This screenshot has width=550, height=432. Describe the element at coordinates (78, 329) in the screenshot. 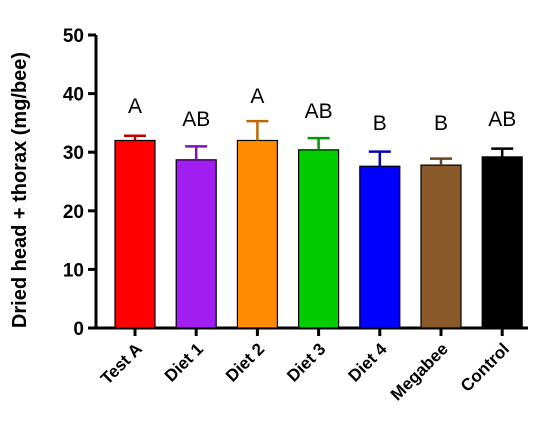

I see `y-tick-label: 0` at that location.